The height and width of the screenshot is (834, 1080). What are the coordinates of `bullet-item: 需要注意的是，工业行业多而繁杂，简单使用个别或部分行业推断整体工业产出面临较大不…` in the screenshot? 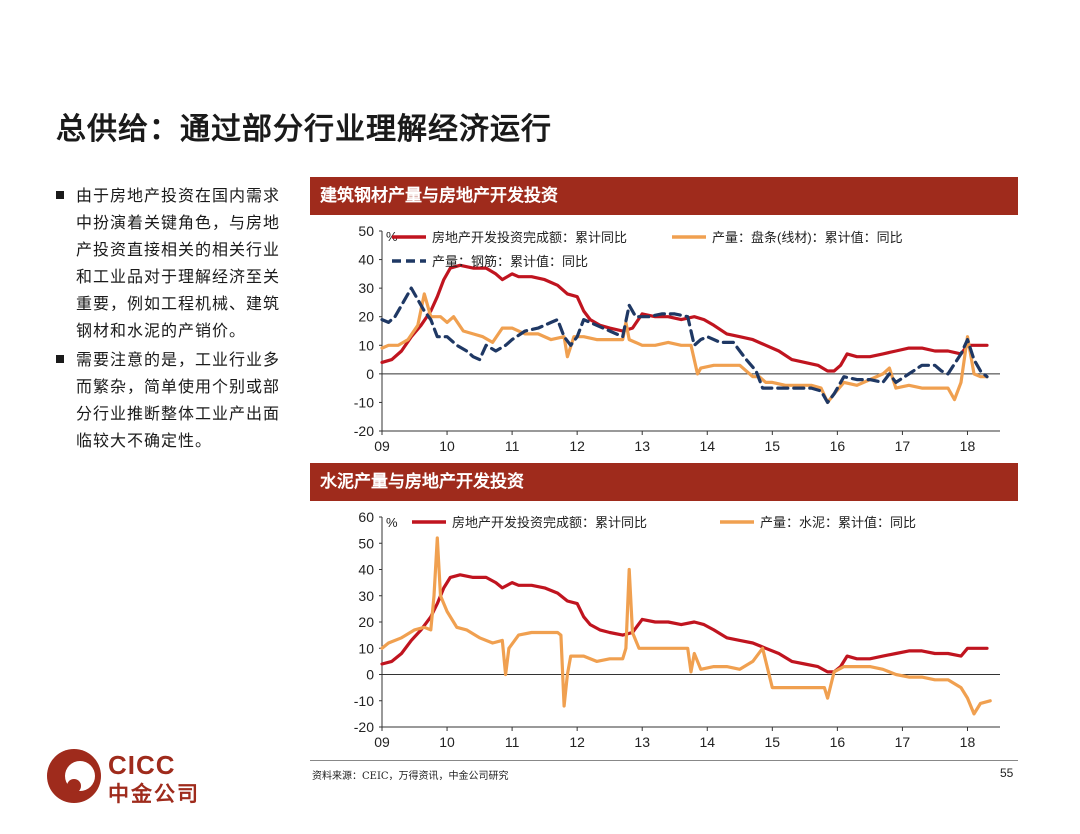 It's located at (176, 400).